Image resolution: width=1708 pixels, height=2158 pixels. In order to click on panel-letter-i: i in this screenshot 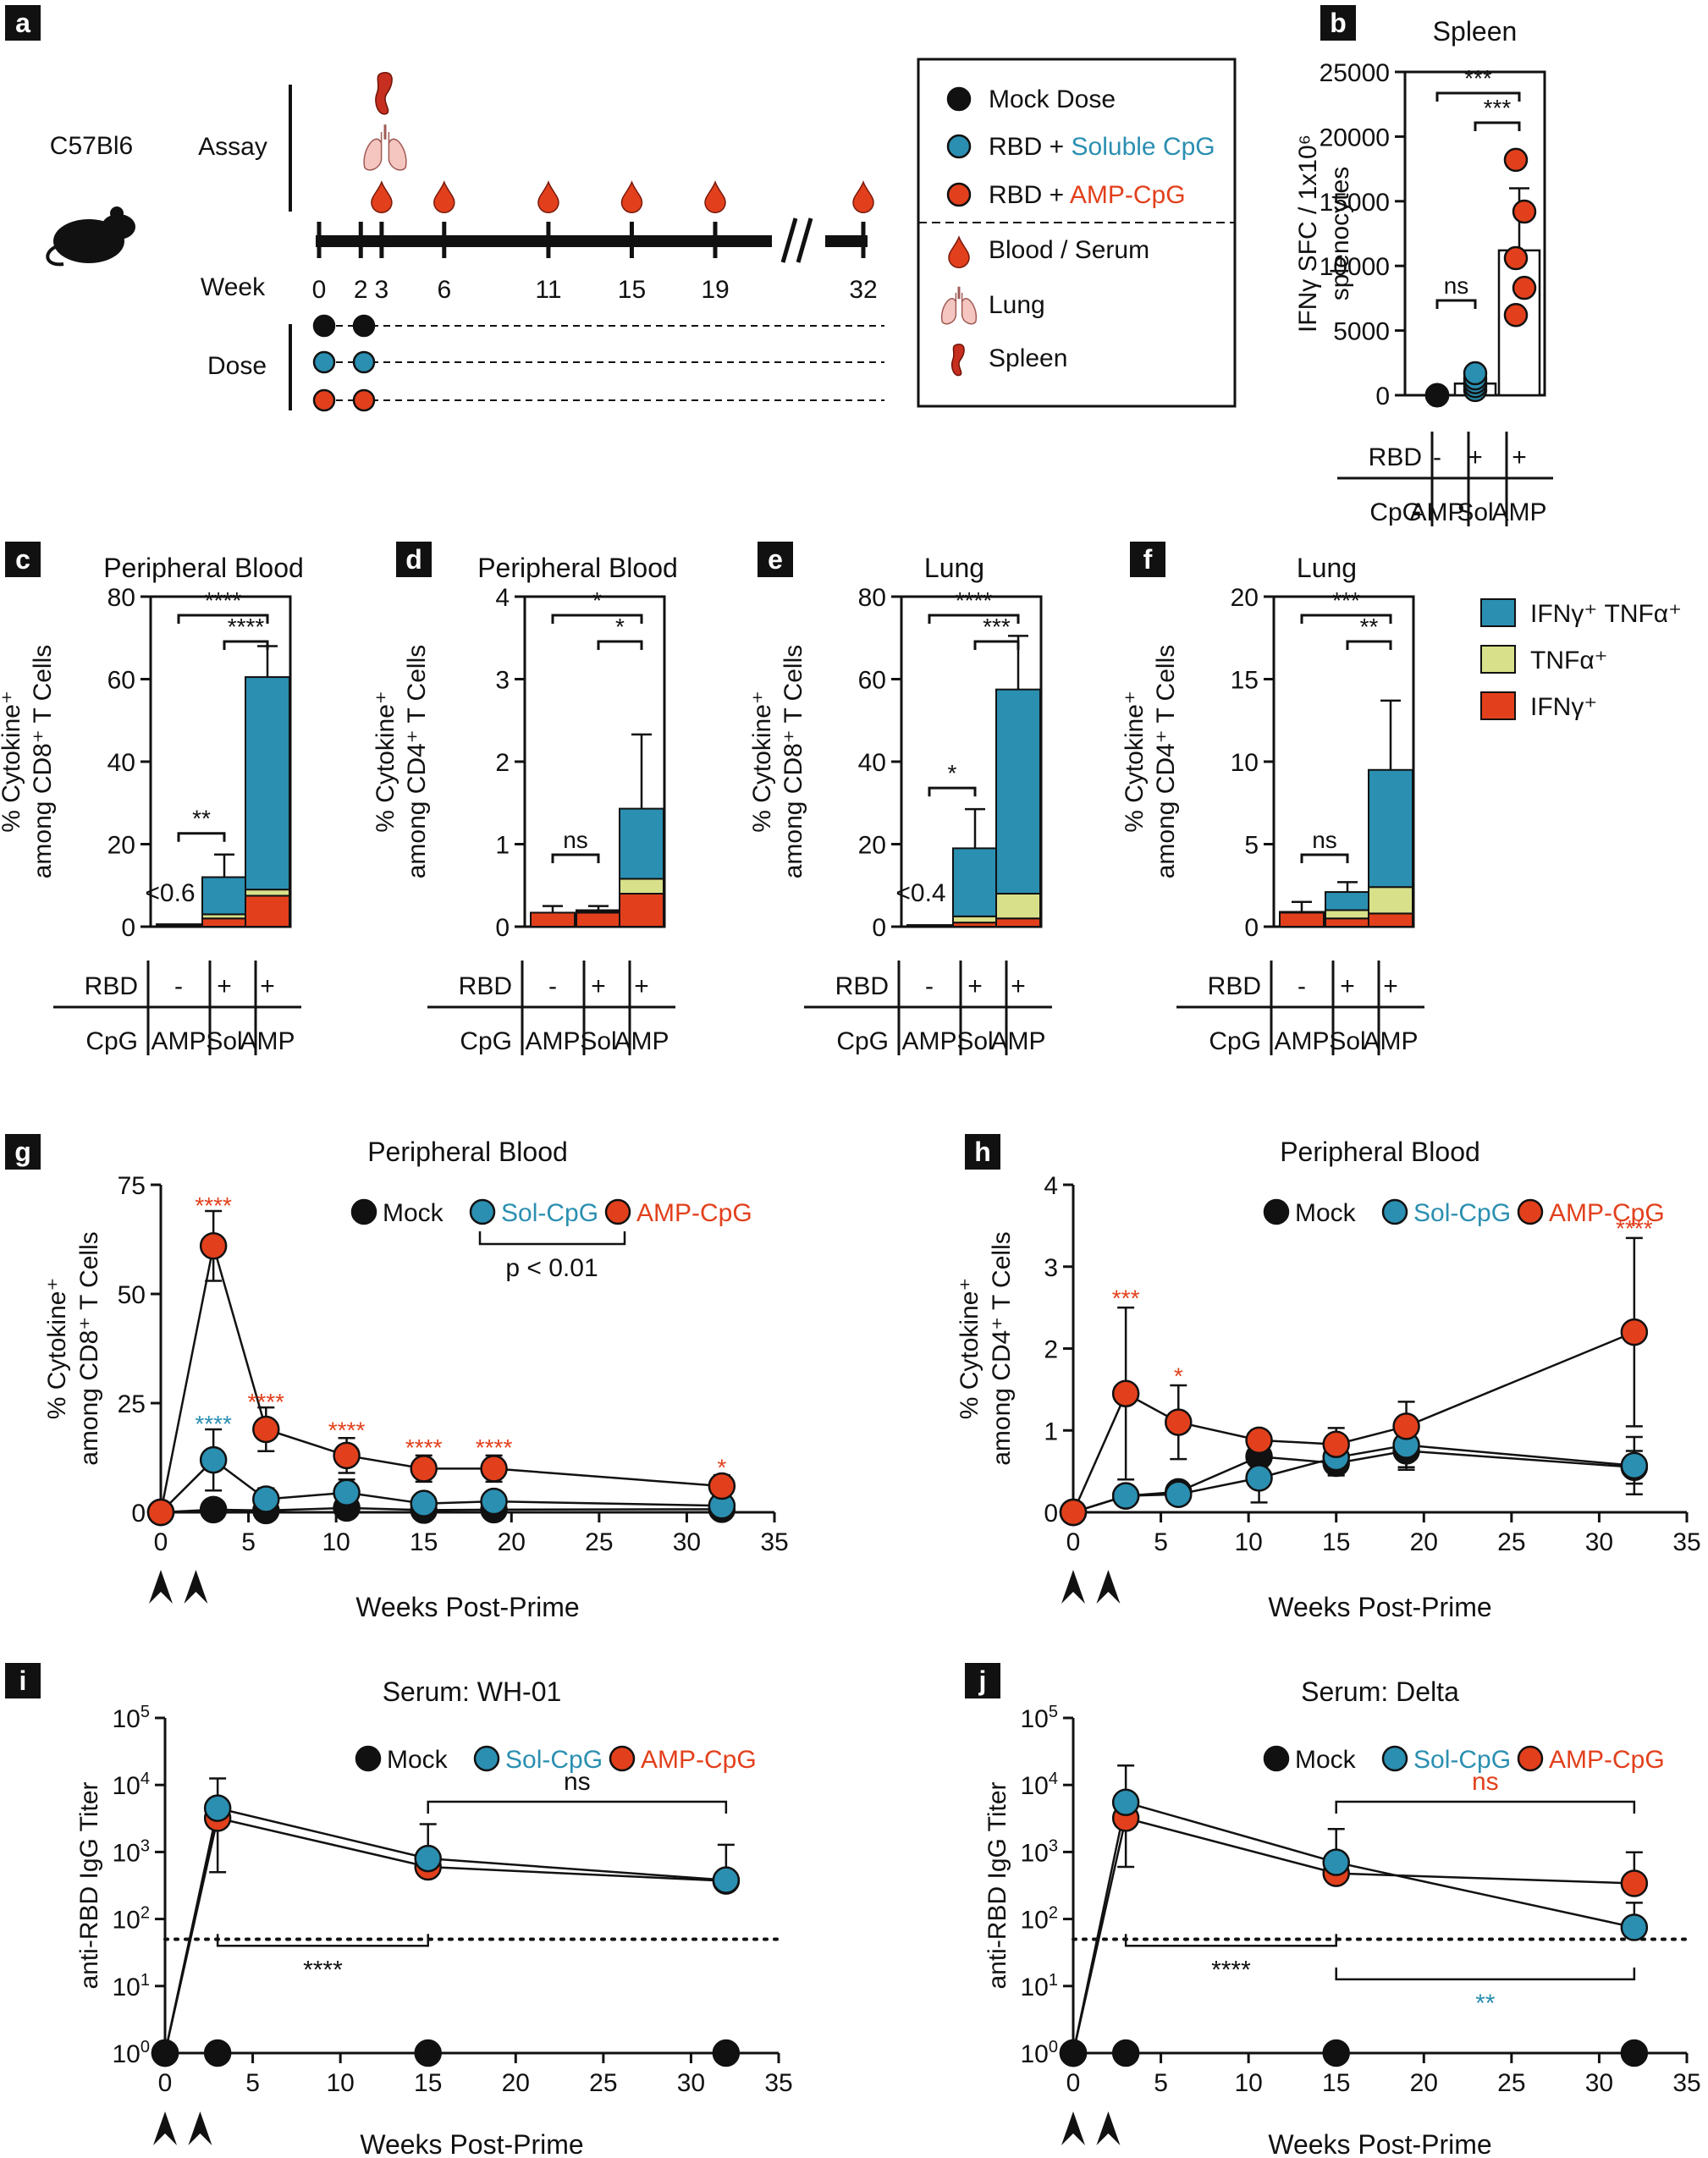, I will do `click(23, 1680)`.